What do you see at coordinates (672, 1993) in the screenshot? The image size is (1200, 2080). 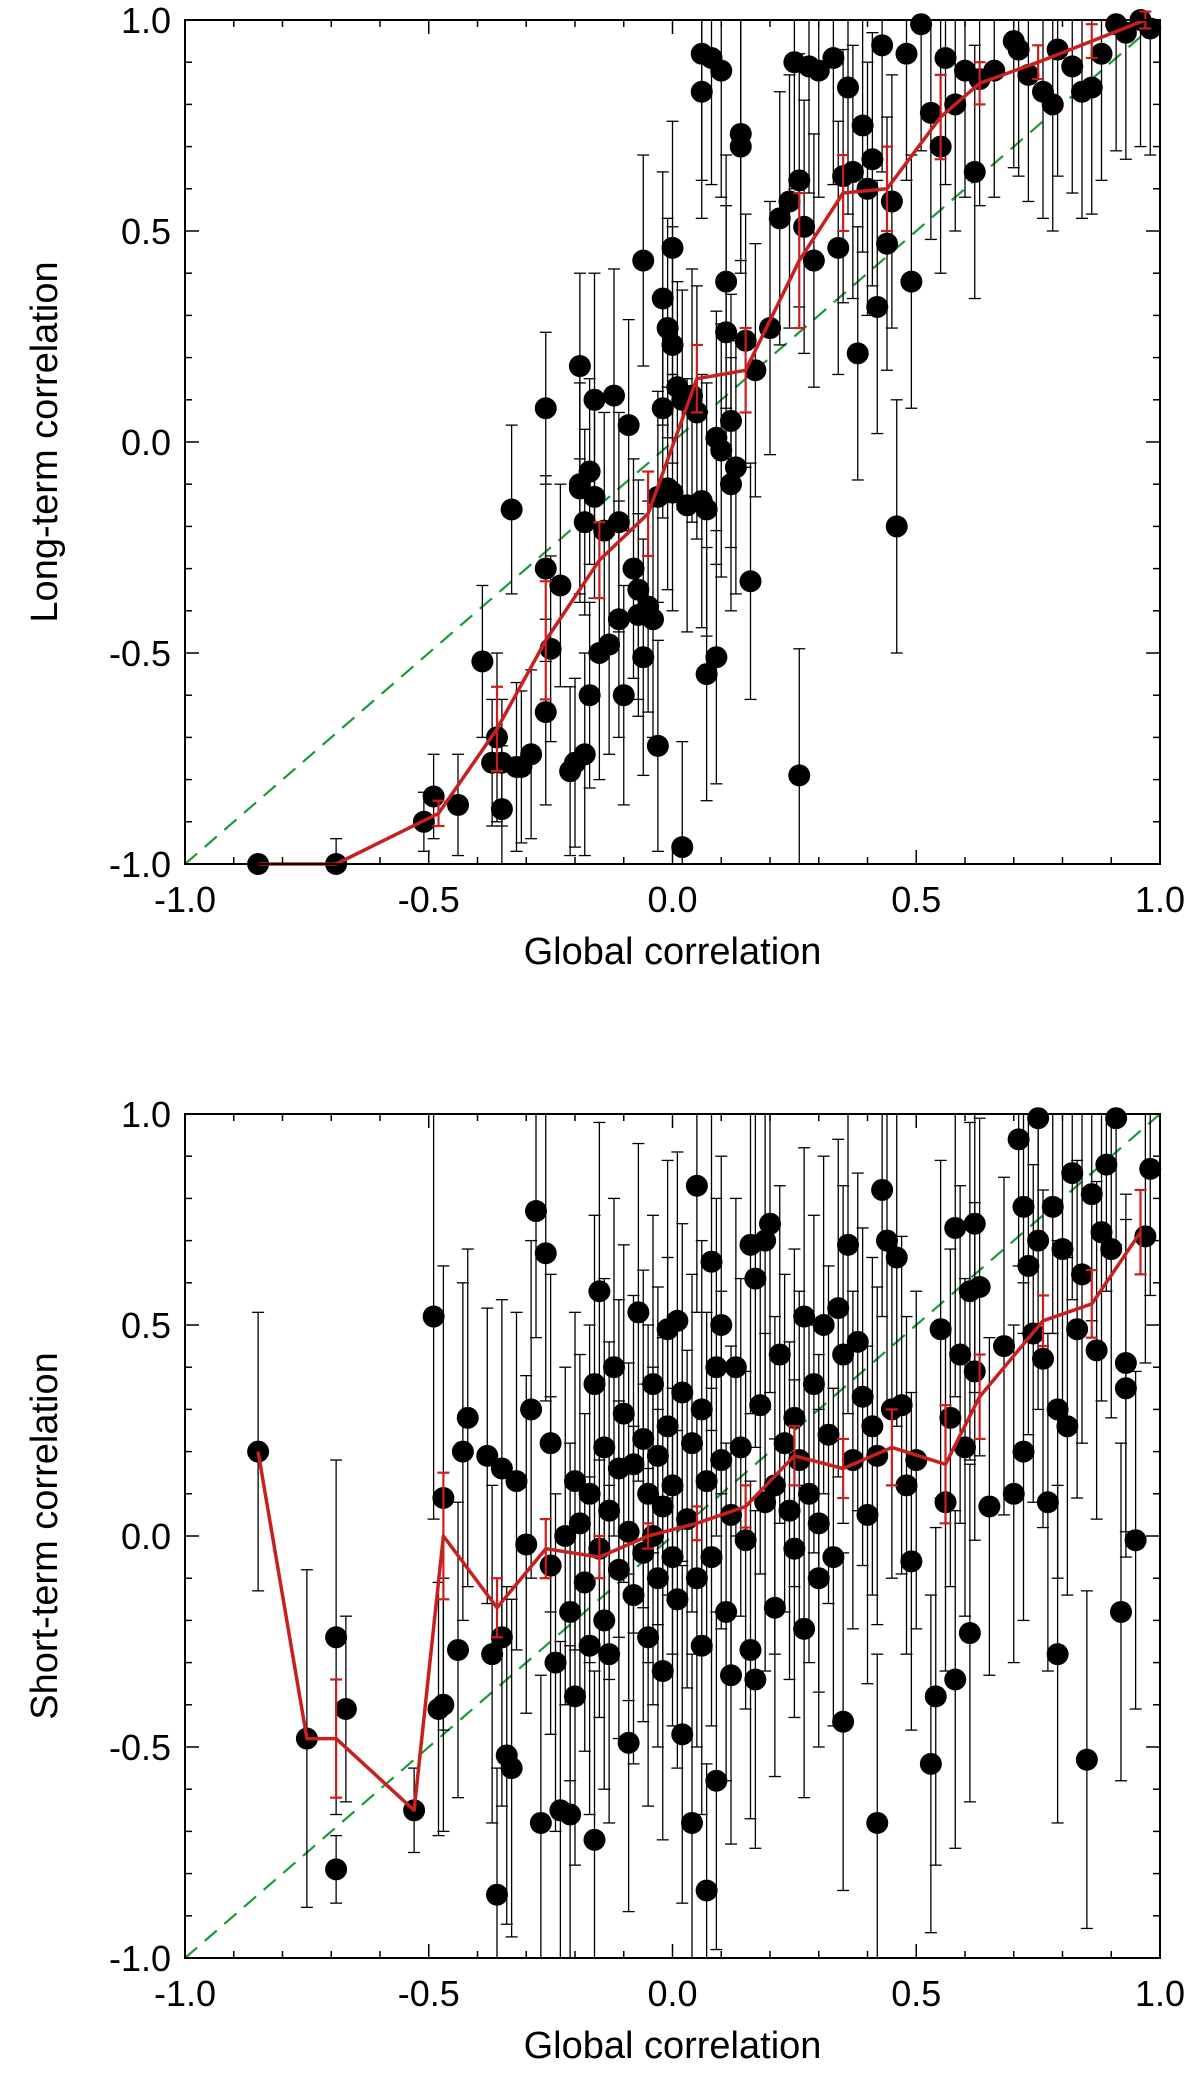 I see `x-tick-label: 0.0` at bounding box center [672, 1993].